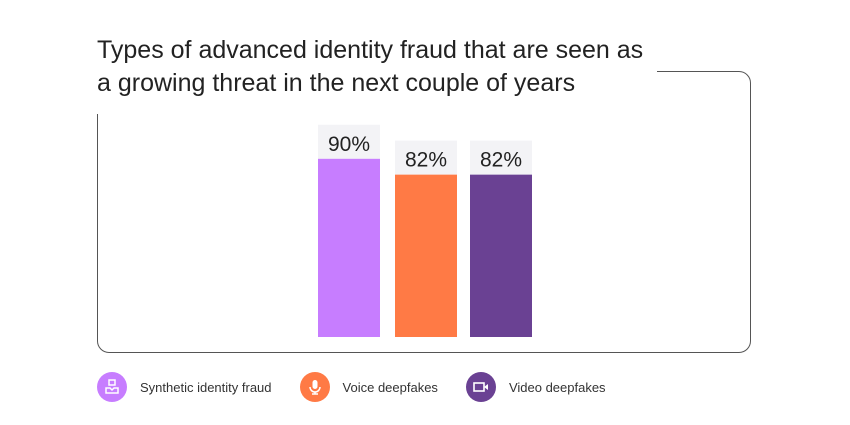 Image resolution: width=850 pixels, height=425 pixels. I want to click on microphone-icon, so click(314, 387).